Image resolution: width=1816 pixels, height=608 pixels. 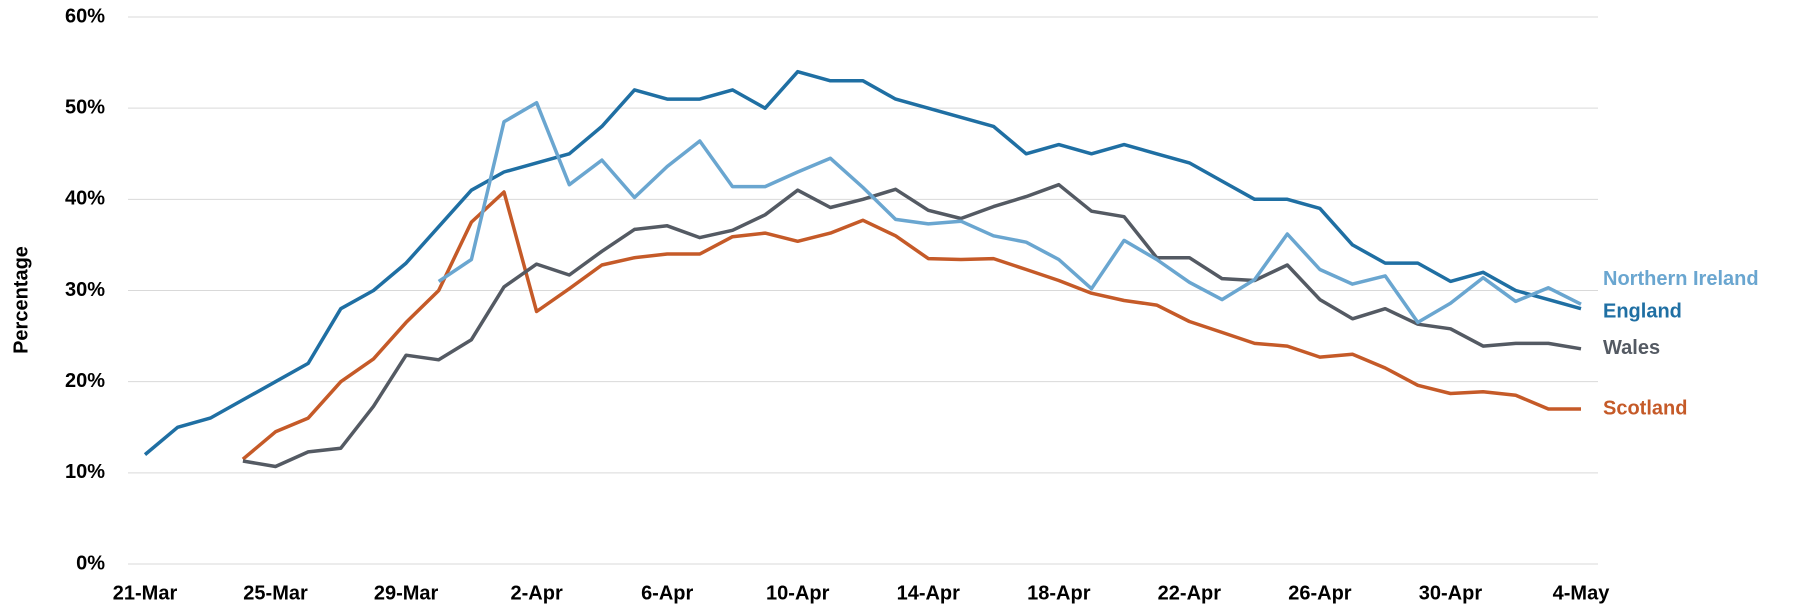 I want to click on y-tick-label: 50%, so click(x=85, y=107).